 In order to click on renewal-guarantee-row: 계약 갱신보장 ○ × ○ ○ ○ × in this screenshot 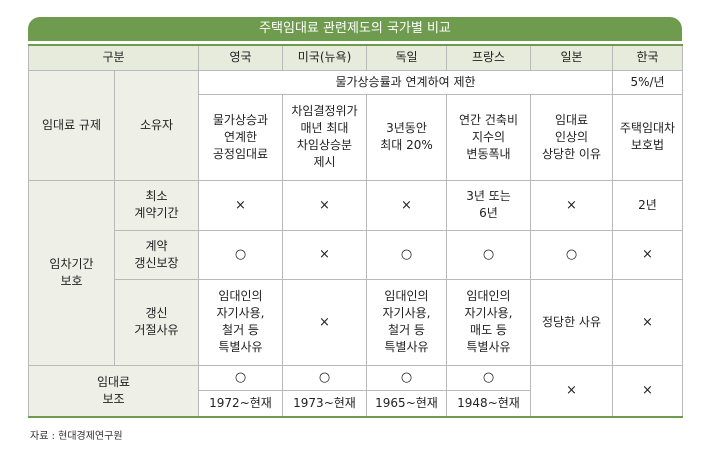, I will do `click(356, 254)`.